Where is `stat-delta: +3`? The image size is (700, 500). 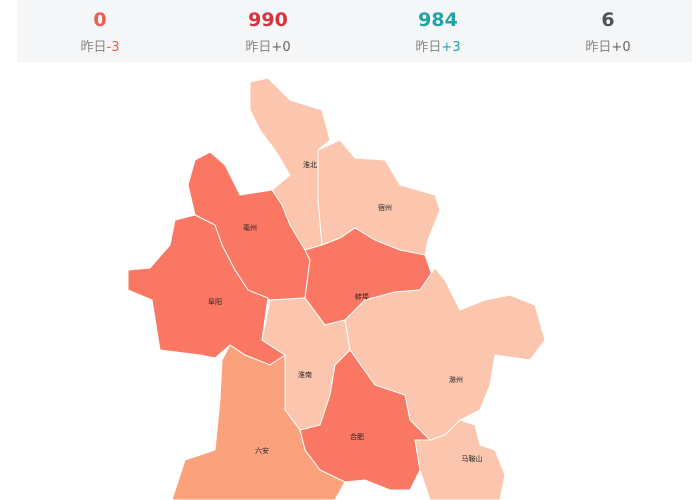
stat-delta: +3 is located at coordinates (451, 47).